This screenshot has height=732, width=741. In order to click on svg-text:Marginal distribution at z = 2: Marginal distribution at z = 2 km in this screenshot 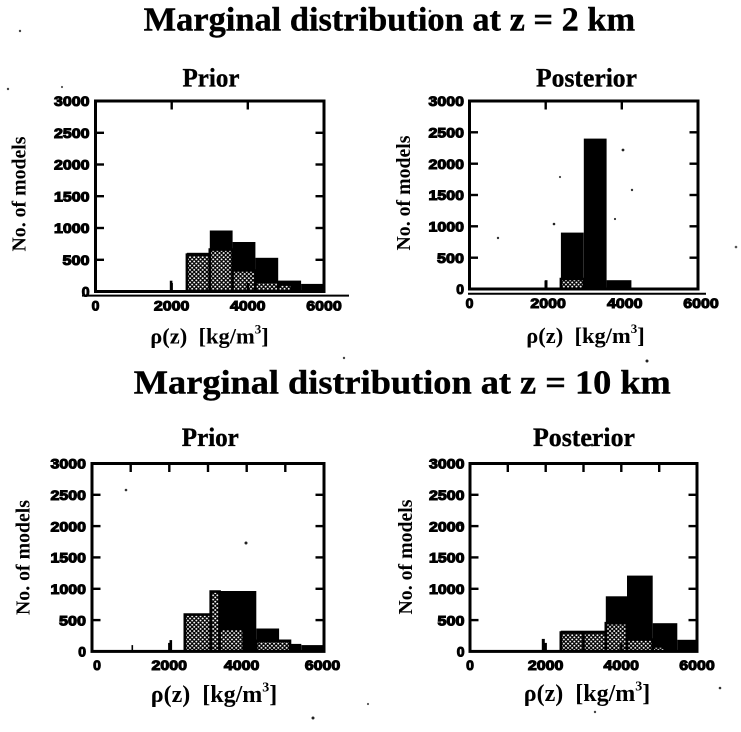, I will do `click(390, 19)`.